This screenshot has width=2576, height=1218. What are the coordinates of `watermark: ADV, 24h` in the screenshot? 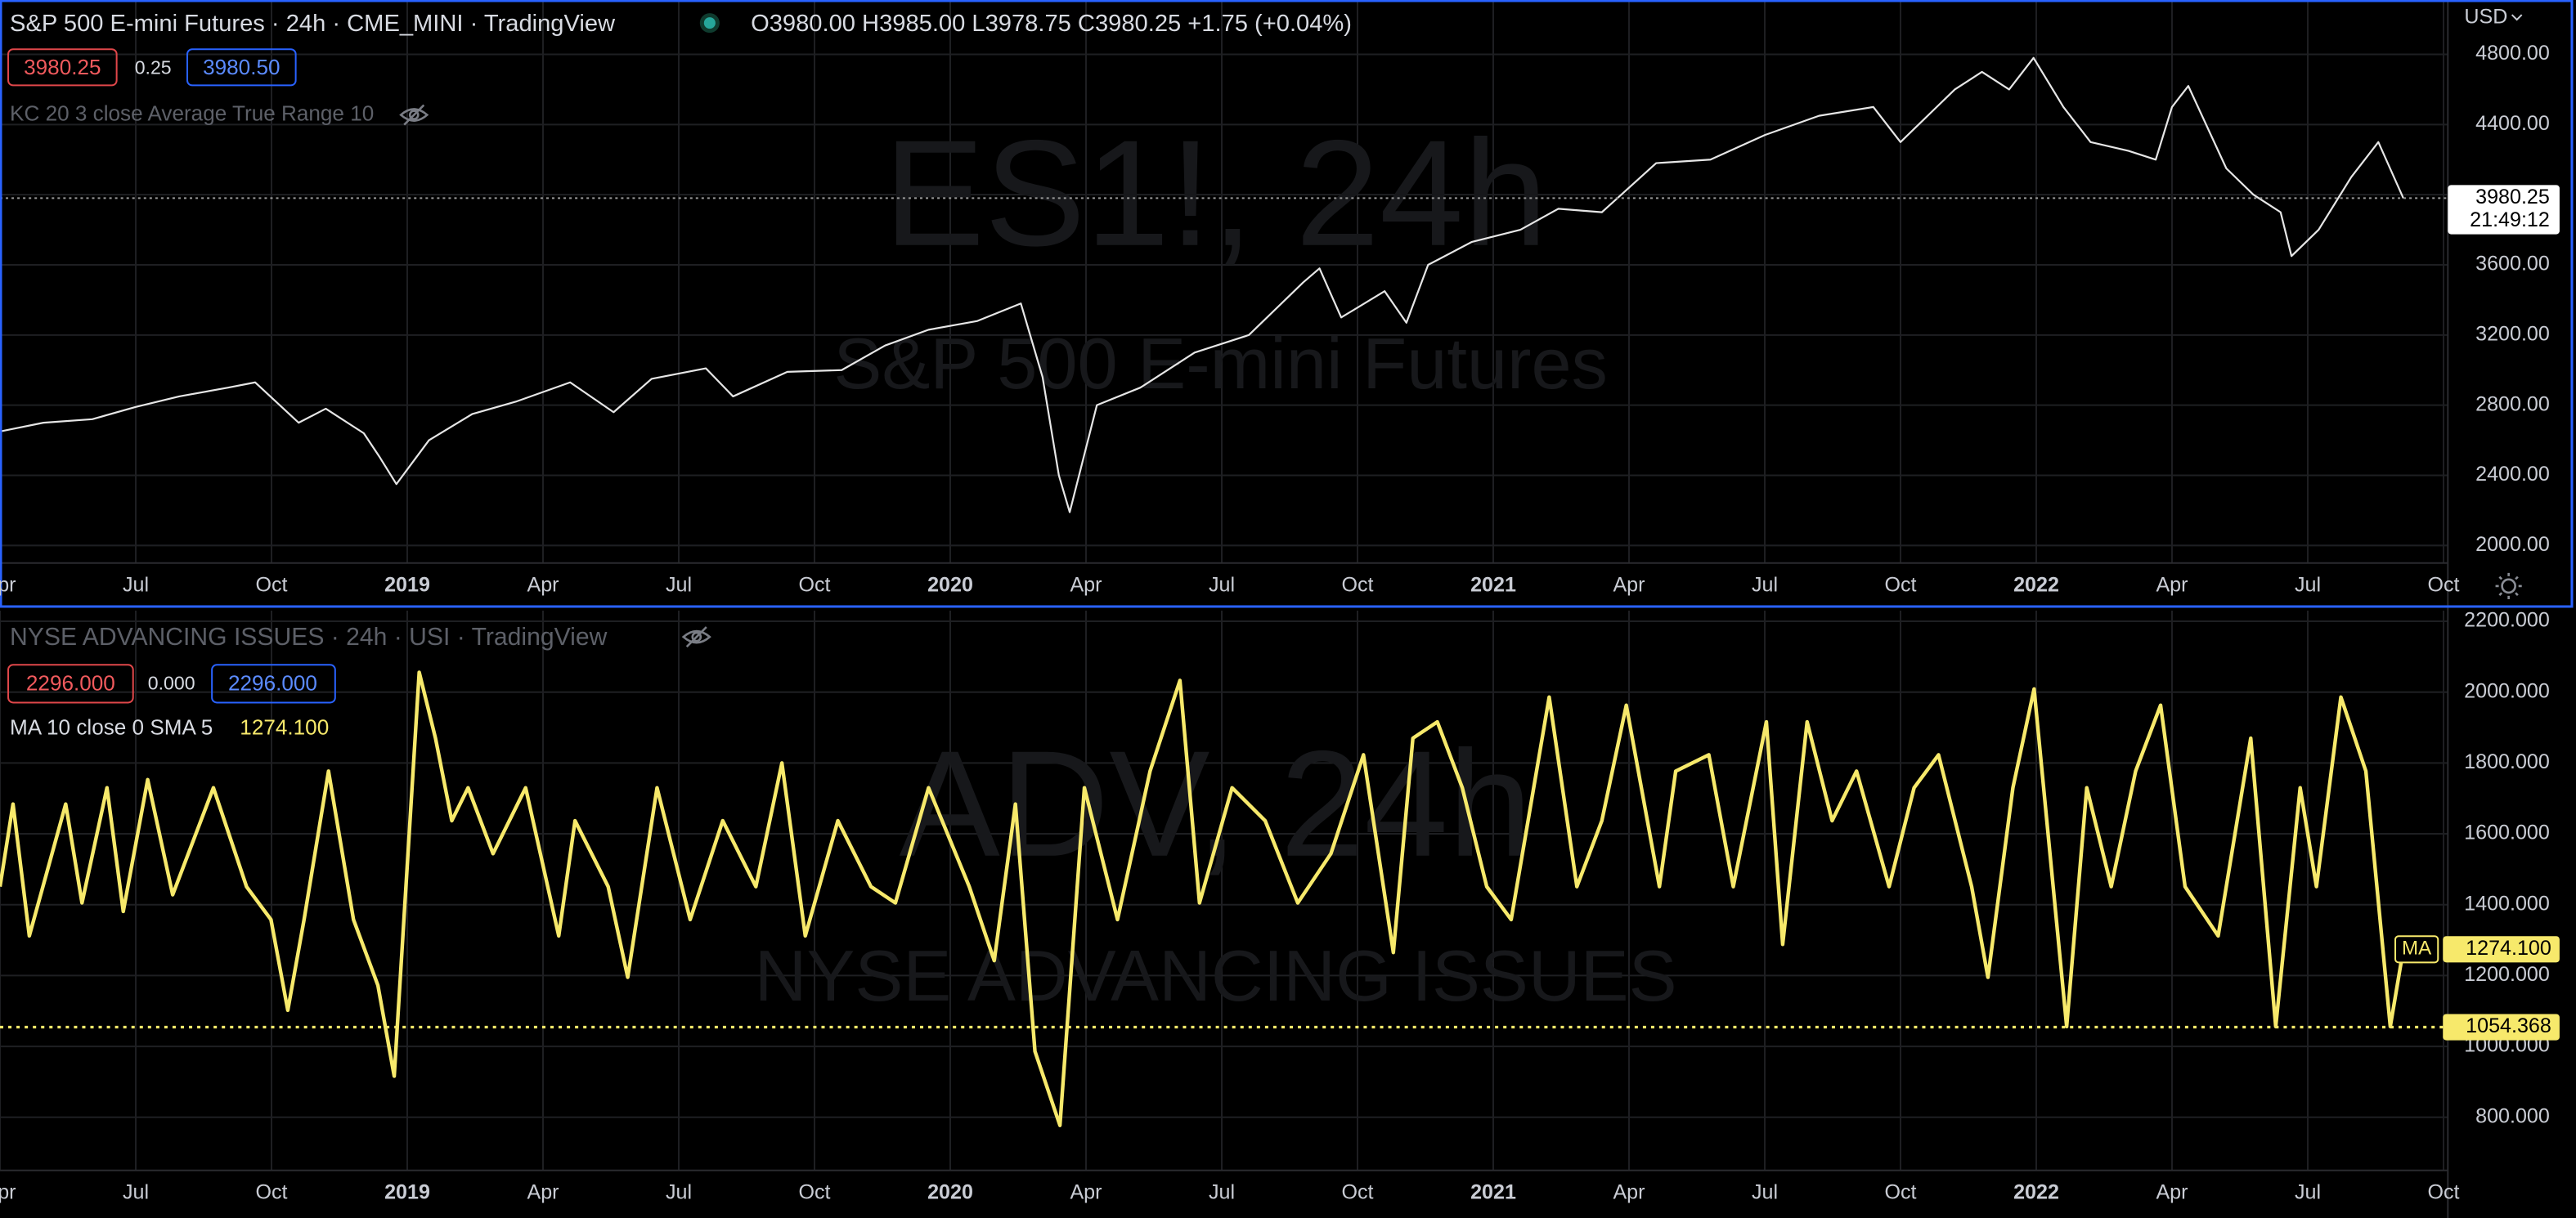 It's located at (1216, 804).